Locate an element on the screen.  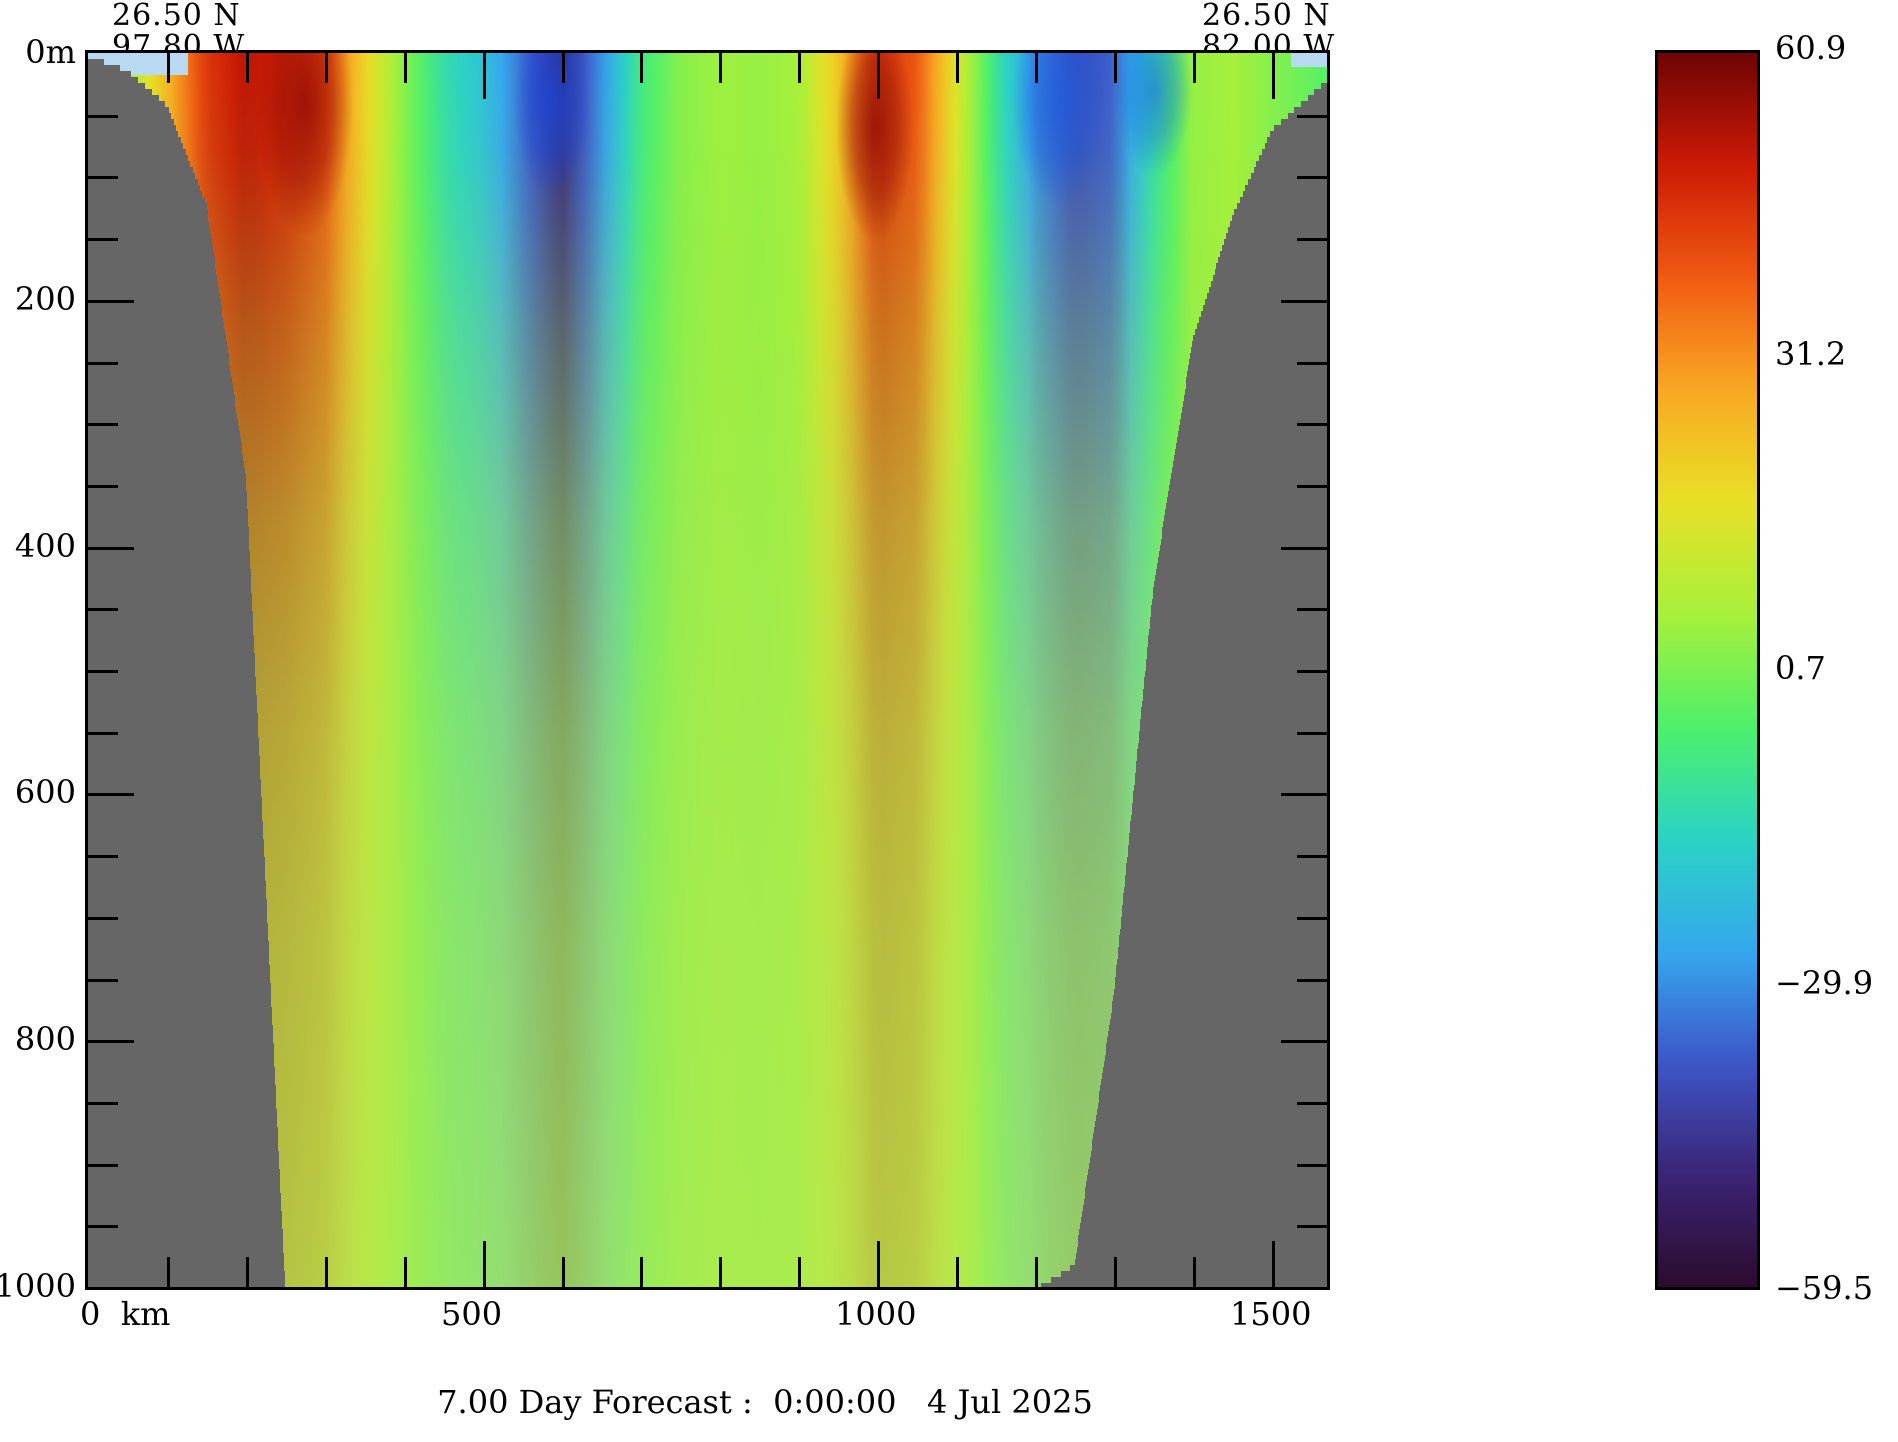
x-axis-major-tick is located at coordinates (879, 1264).